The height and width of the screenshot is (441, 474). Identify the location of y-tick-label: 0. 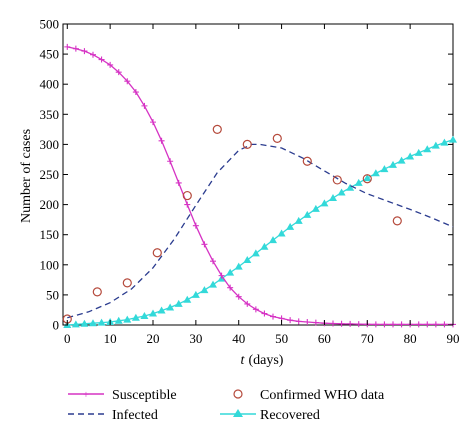
(56, 325).